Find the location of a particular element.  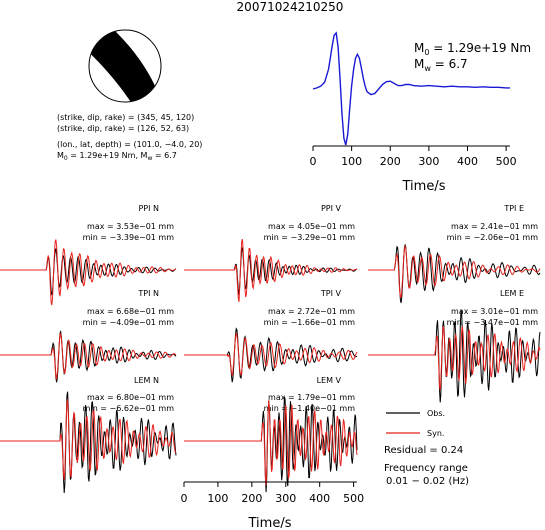

stf-tick-label: 0 is located at coordinates (313, 161).